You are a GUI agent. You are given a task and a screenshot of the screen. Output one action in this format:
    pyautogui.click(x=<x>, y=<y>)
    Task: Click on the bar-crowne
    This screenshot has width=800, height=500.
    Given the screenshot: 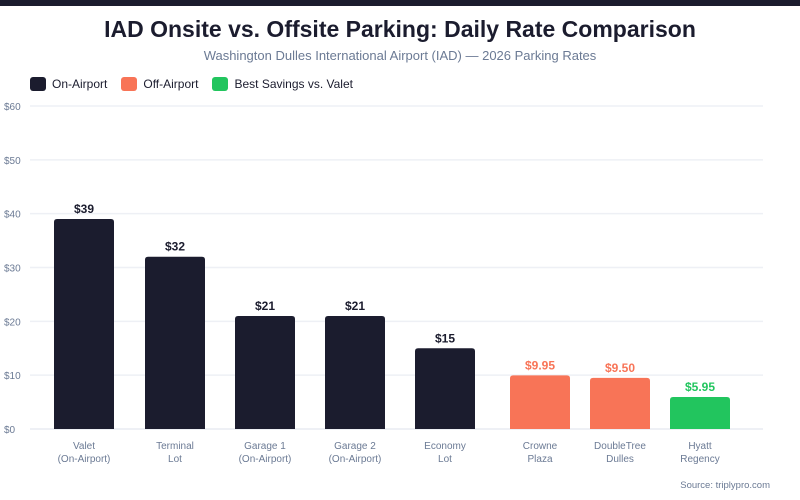 What is the action you would take?
    pyautogui.click(x=540, y=402)
    